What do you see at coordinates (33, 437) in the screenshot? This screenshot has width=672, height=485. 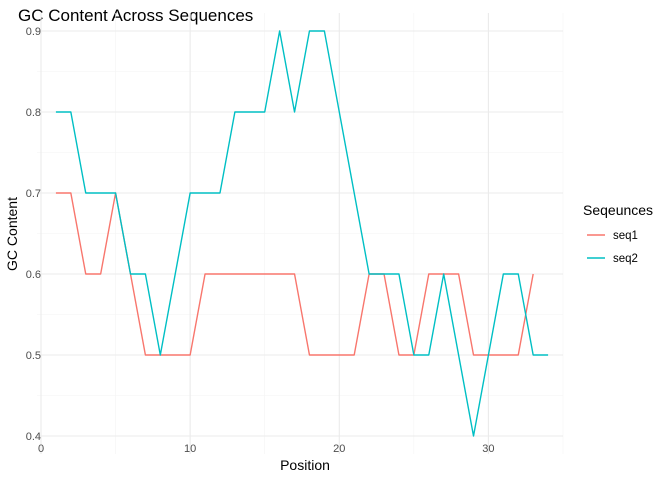 I see `y-tick-label: 0.4` at bounding box center [33, 437].